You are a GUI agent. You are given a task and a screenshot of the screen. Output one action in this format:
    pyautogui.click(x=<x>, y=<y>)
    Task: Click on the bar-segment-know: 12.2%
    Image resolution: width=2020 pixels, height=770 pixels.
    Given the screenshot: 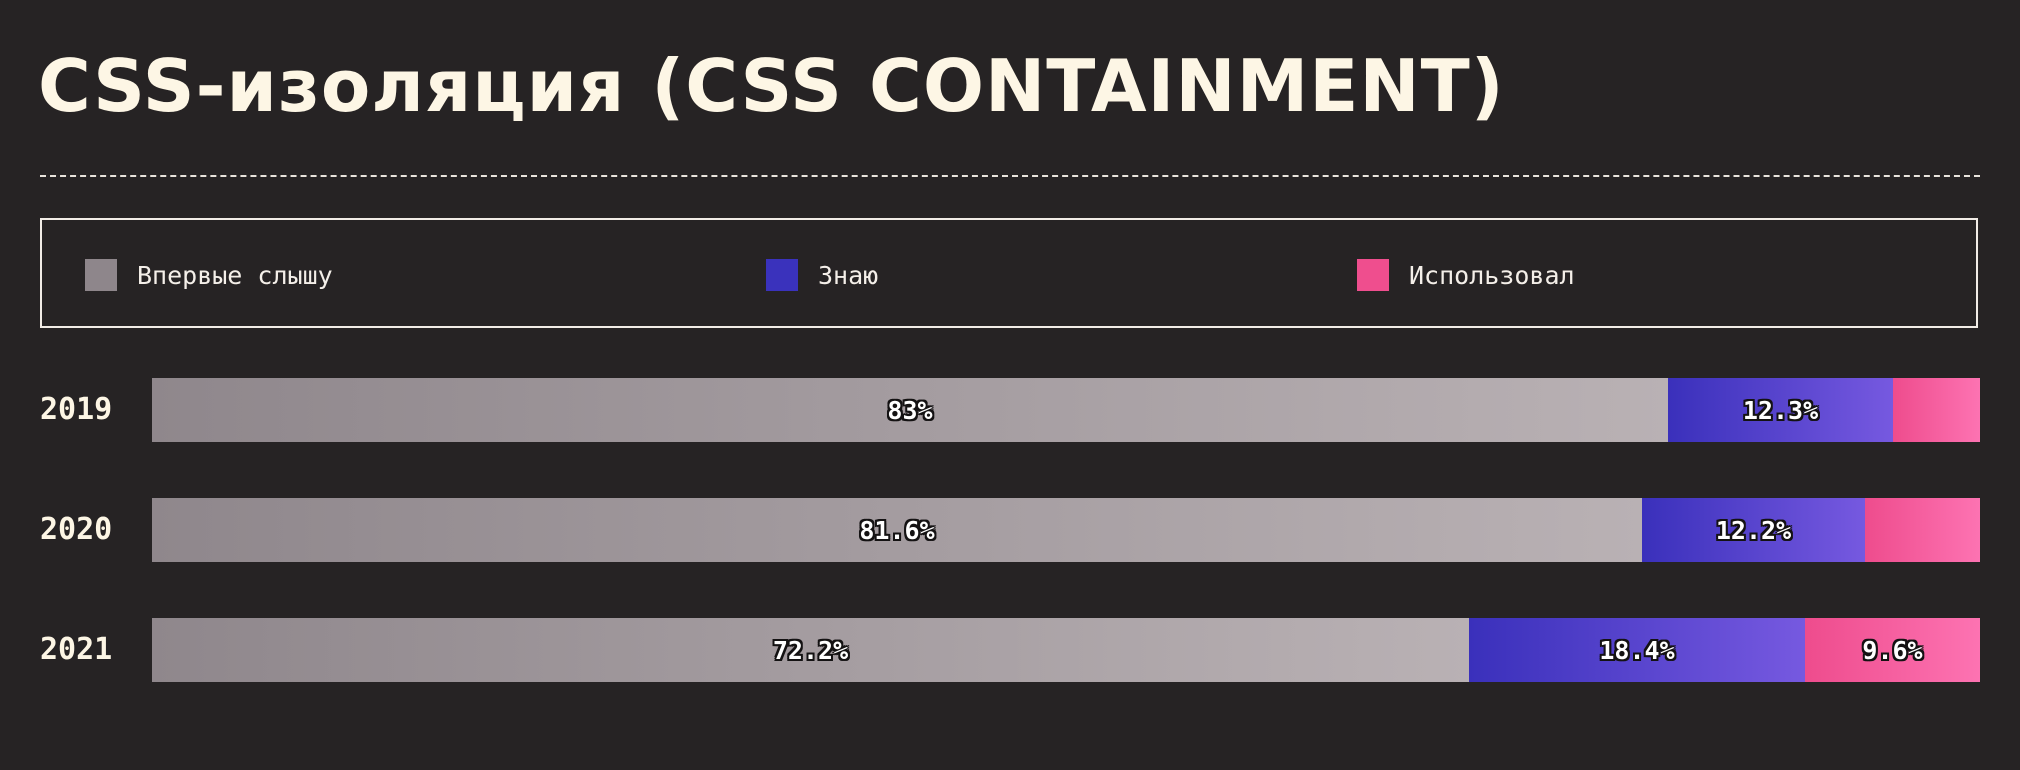 What is the action you would take?
    pyautogui.click(x=1753, y=530)
    